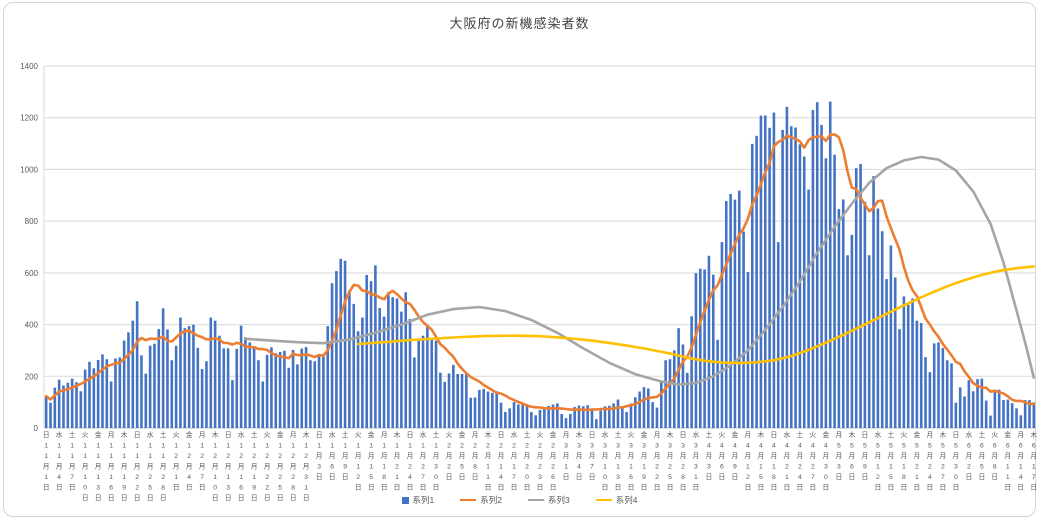 The height and width of the screenshot is (521, 1041). I want to click on svg-text: 1400, so click(29, 66).